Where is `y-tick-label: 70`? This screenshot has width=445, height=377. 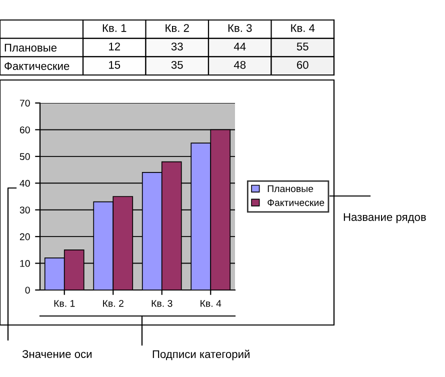 y-tick-label: 70 is located at coordinates (25, 103).